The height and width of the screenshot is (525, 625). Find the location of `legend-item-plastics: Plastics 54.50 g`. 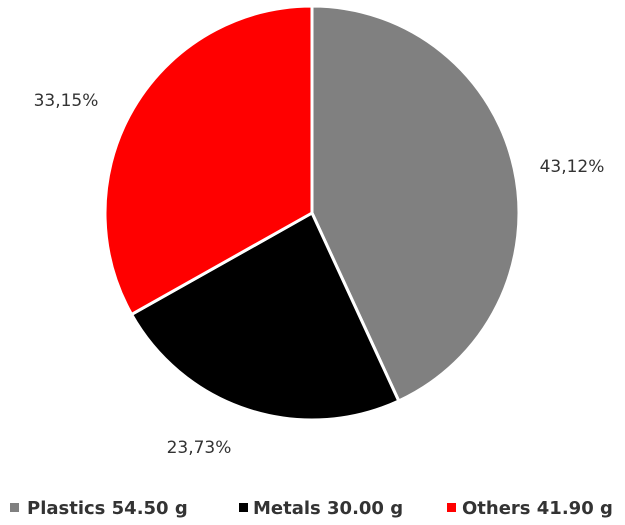

legend-item-plastics: Plastics 54.50 g is located at coordinates (99, 508).